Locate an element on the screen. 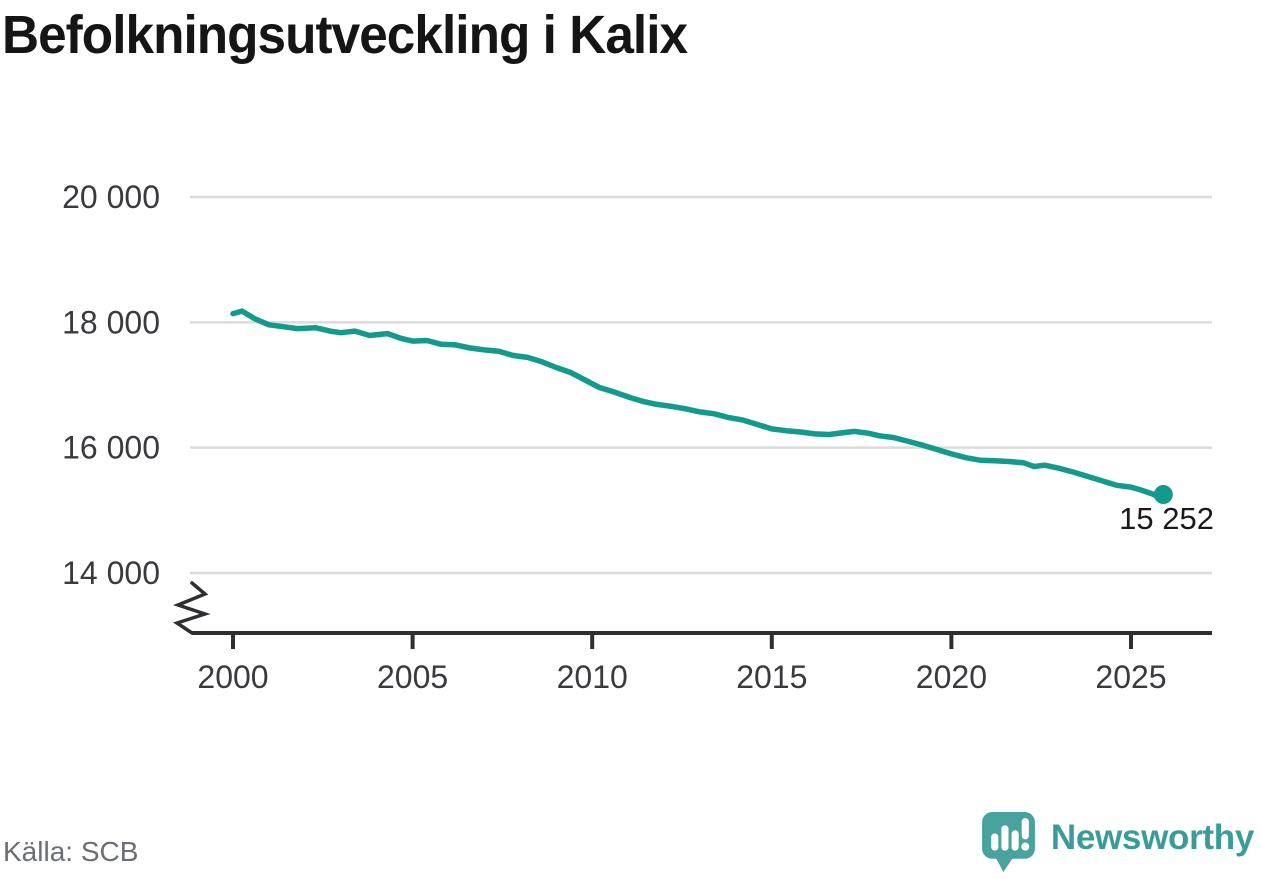 This screenshot has width=1262, height=879. y-axis-tick-label: 18 000 is located at coordinates (111, 322).